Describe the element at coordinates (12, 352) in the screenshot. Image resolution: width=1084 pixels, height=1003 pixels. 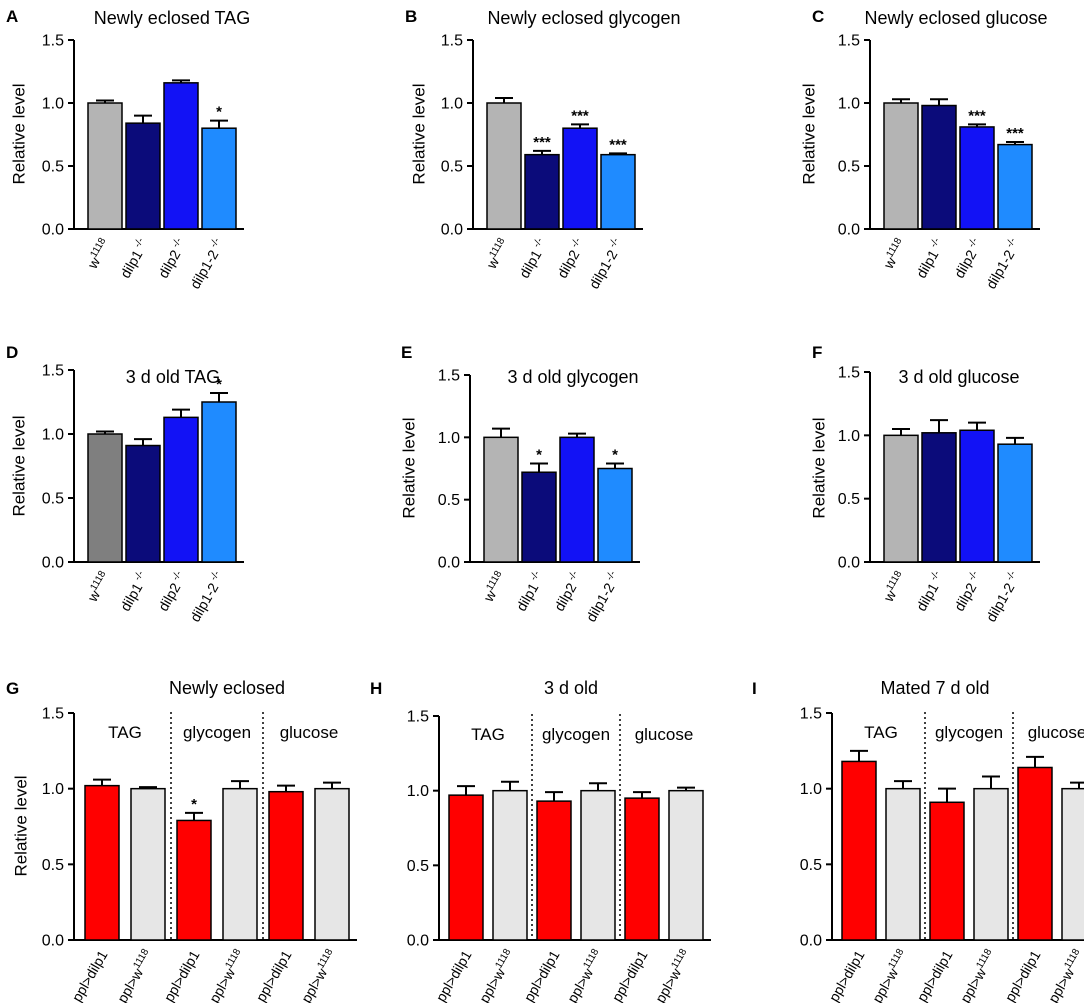
I see `panel-letter: D` at that location.